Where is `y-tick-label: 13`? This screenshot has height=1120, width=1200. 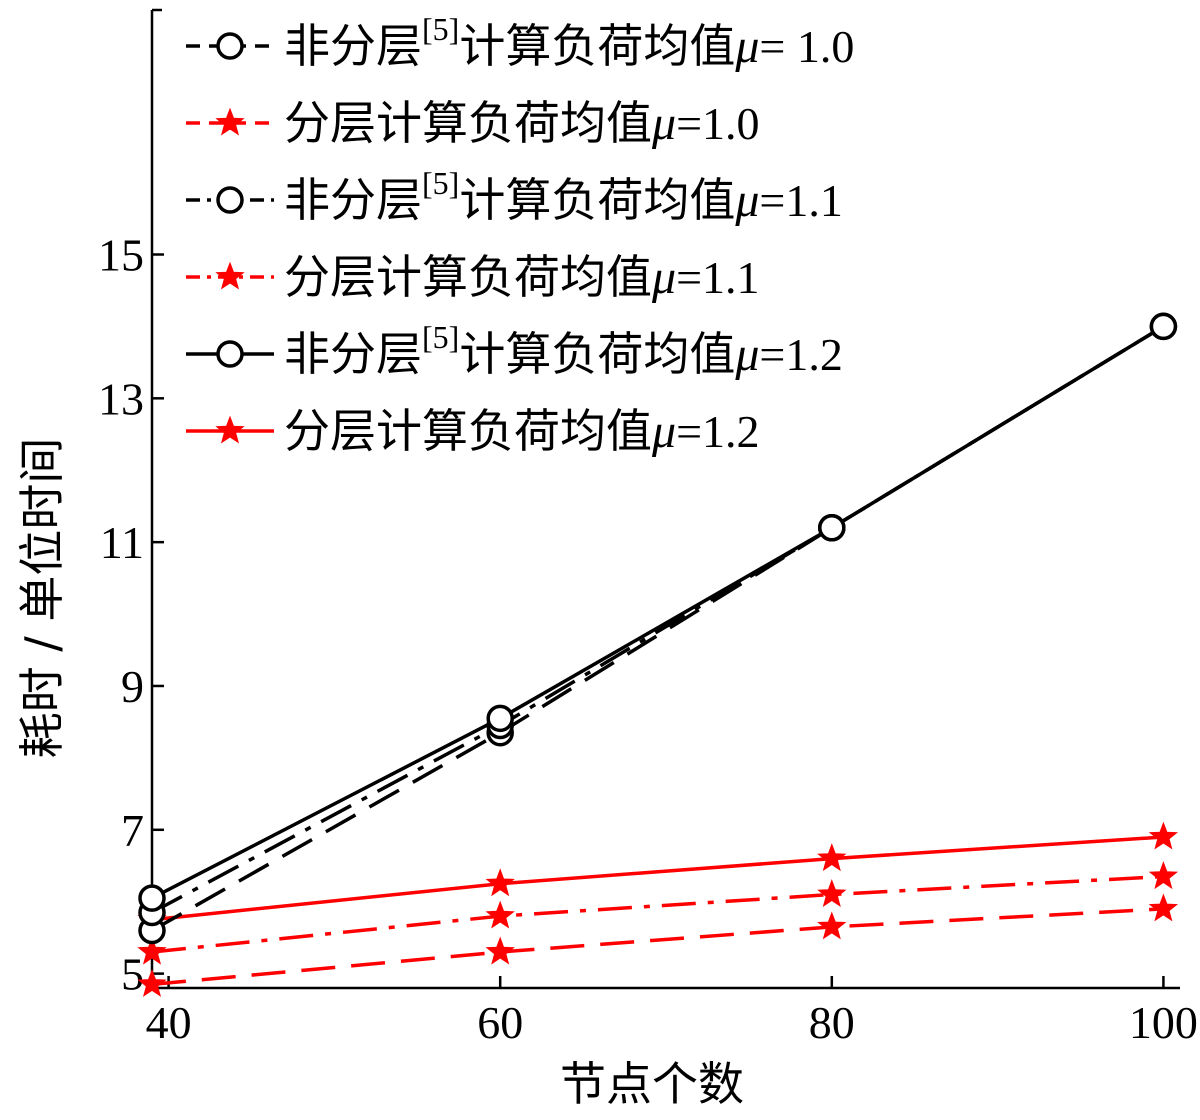 y-tick-label: 13 is located at coordinates (121, 398).